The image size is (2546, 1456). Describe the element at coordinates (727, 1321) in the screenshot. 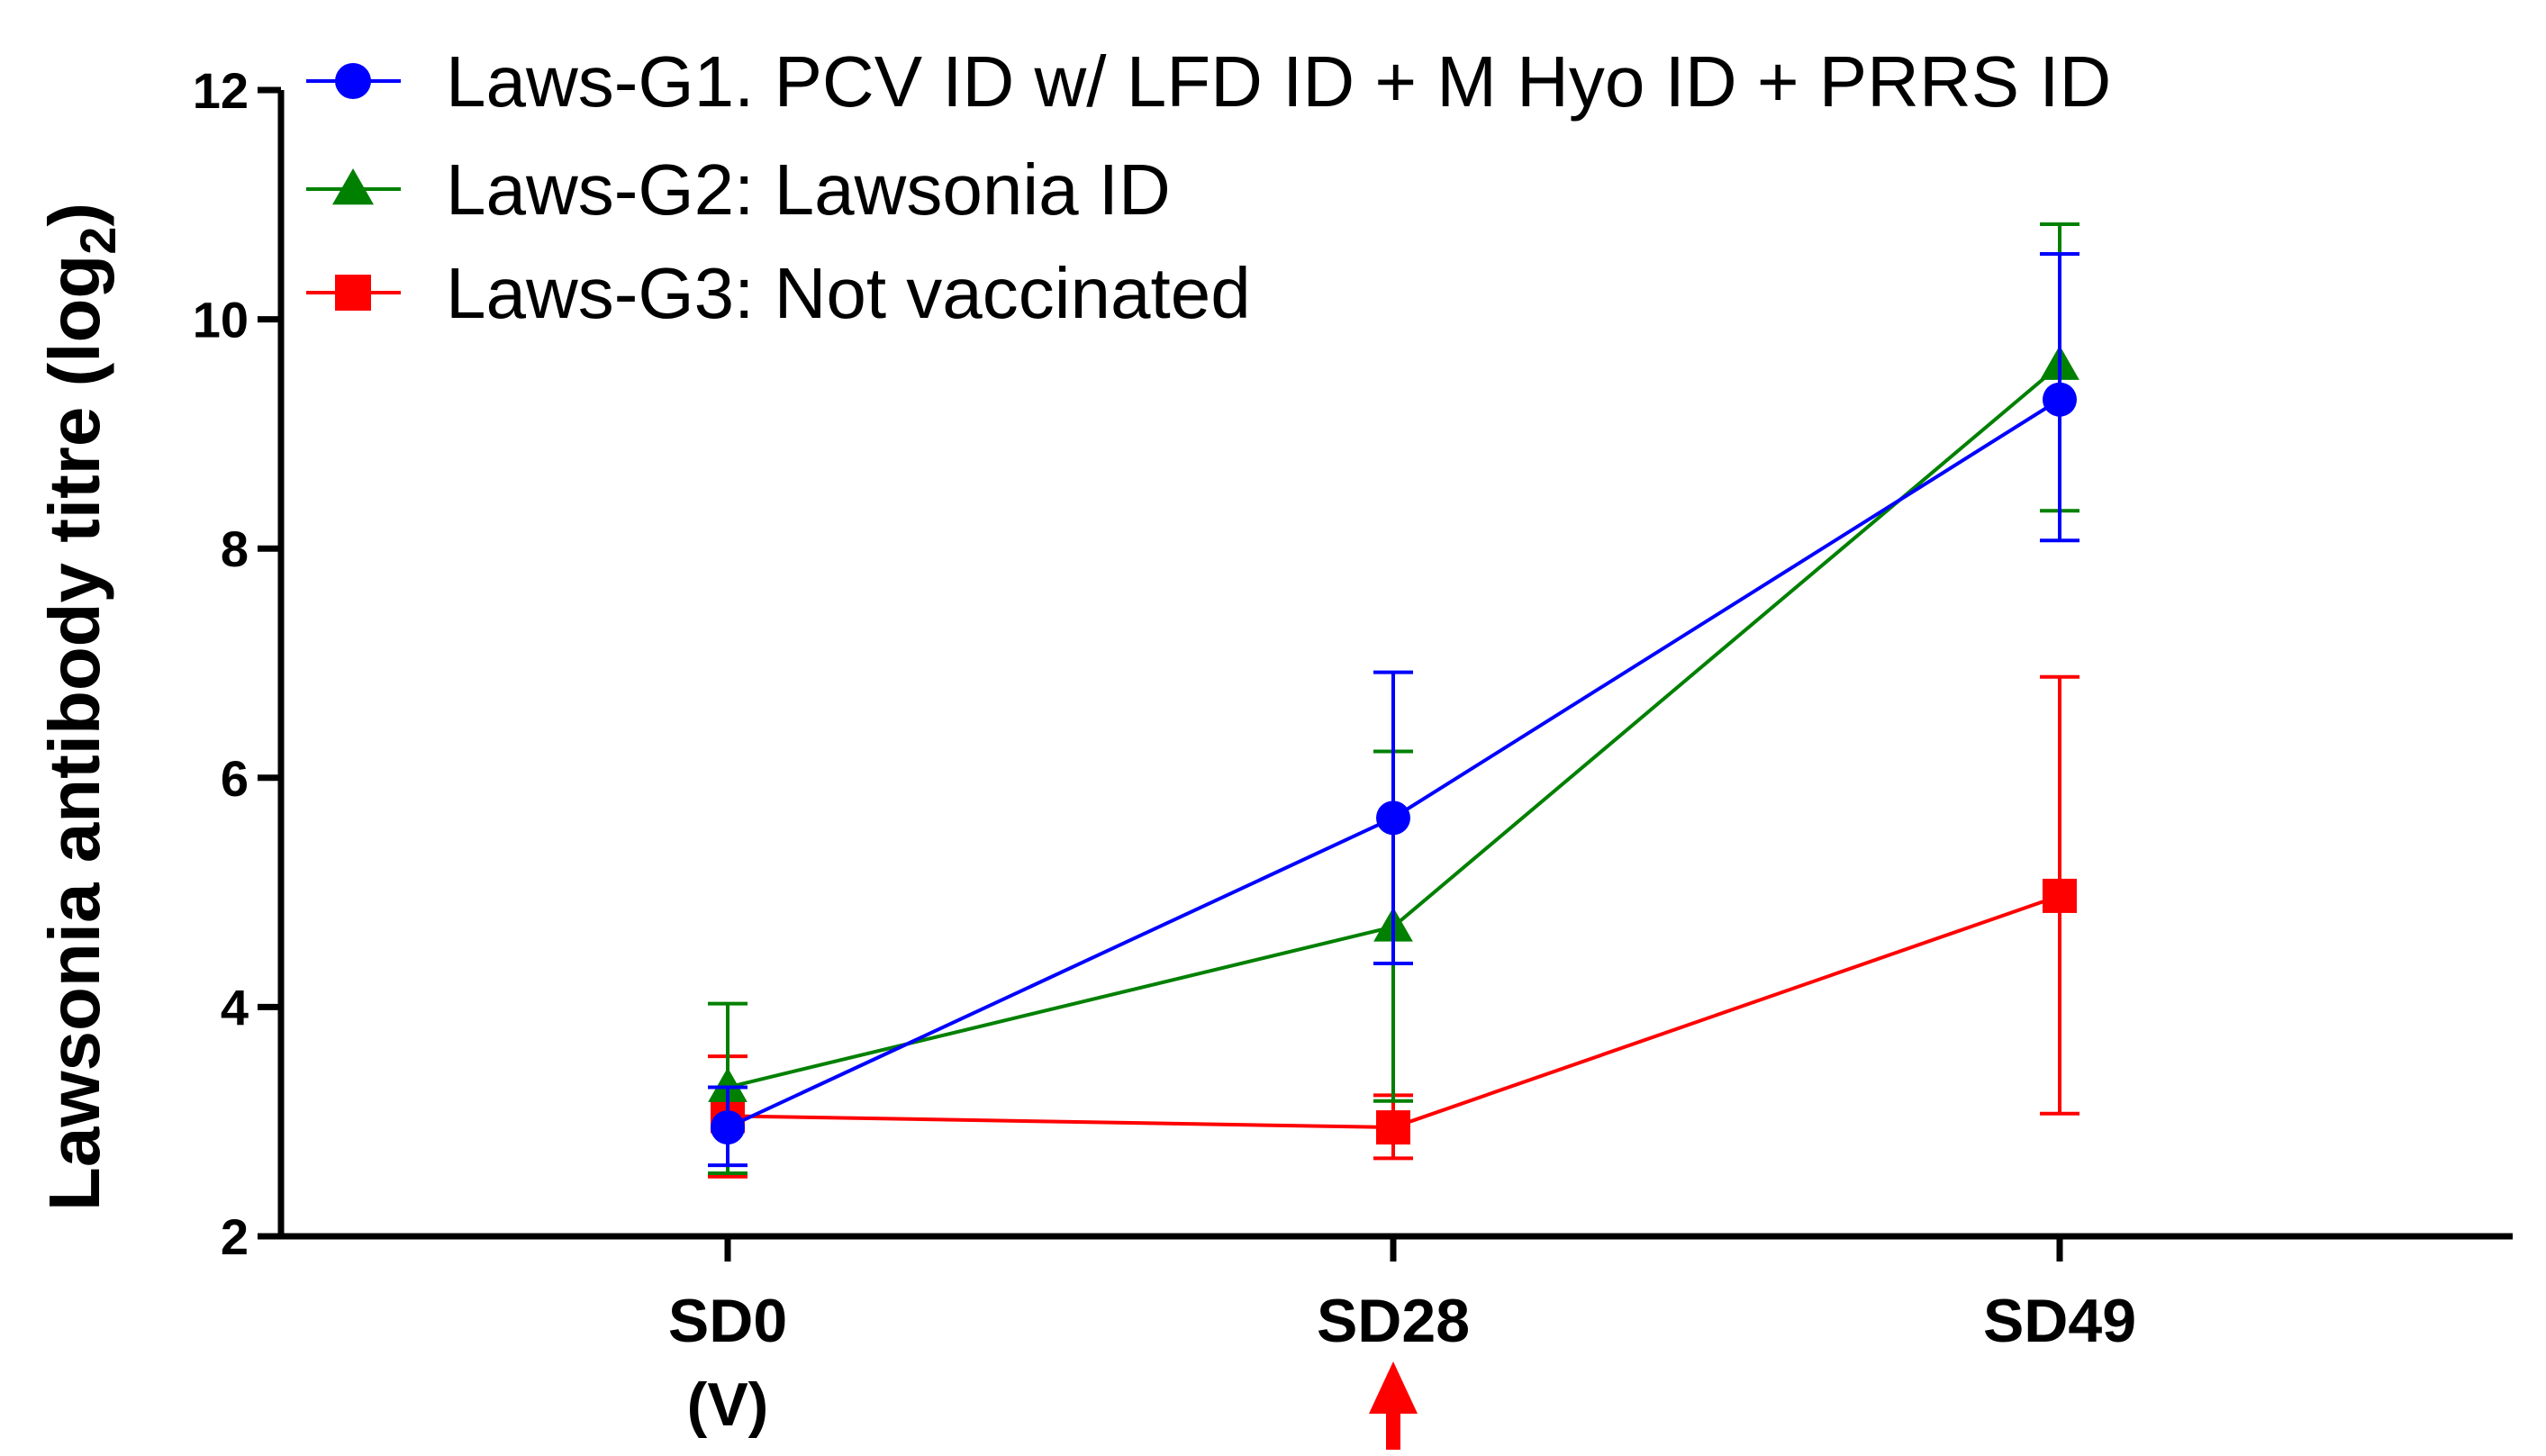

I see `x-tick-label-sd0: SD0` at that location.